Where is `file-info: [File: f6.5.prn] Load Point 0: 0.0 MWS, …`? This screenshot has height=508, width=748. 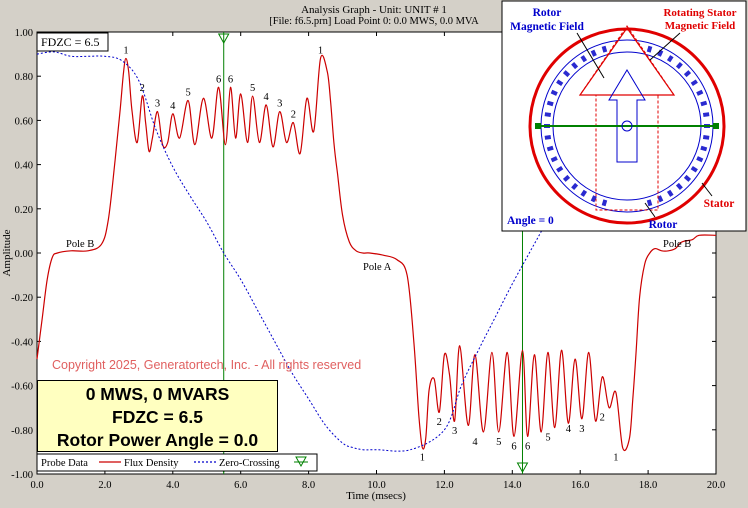 file-info: [File: f6.5.prn] Load Point 0: 0.0 MWS, … is located at coordinates (374, 21).